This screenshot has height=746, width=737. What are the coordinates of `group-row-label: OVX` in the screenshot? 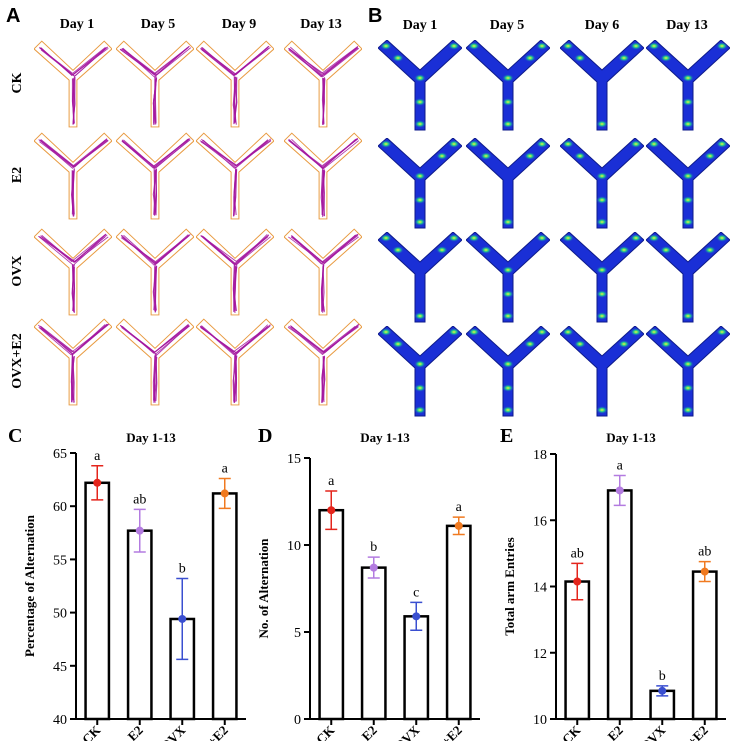 It's located at (17, 271).